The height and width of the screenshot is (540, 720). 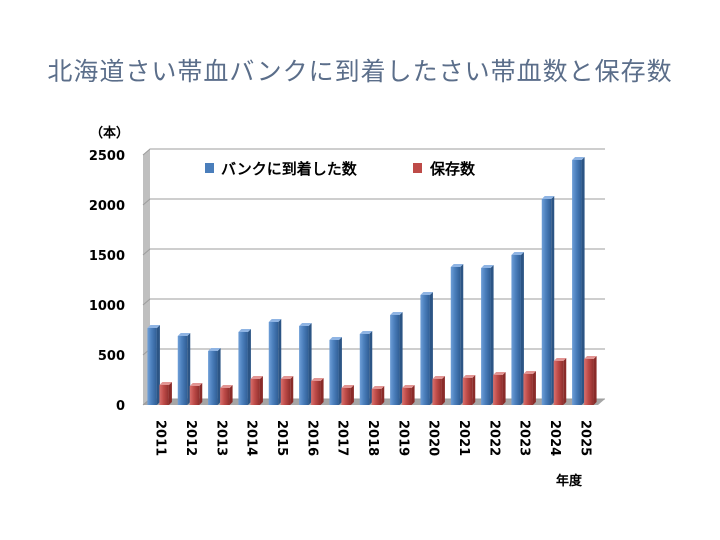 I want to click on x-tick-label: 2014, so click(x=251, y=438).